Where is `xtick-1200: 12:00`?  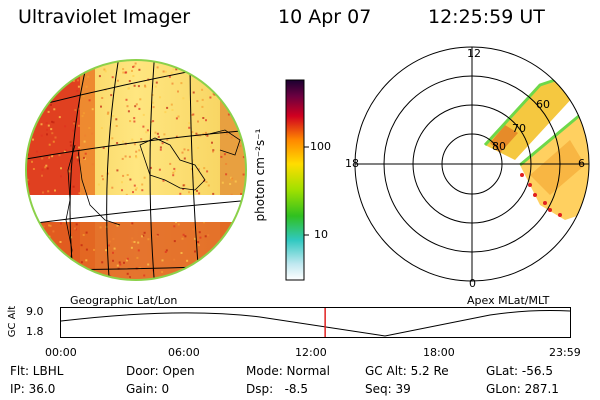 xtick-1200: 12:00 is located at coordinates (311, 352).